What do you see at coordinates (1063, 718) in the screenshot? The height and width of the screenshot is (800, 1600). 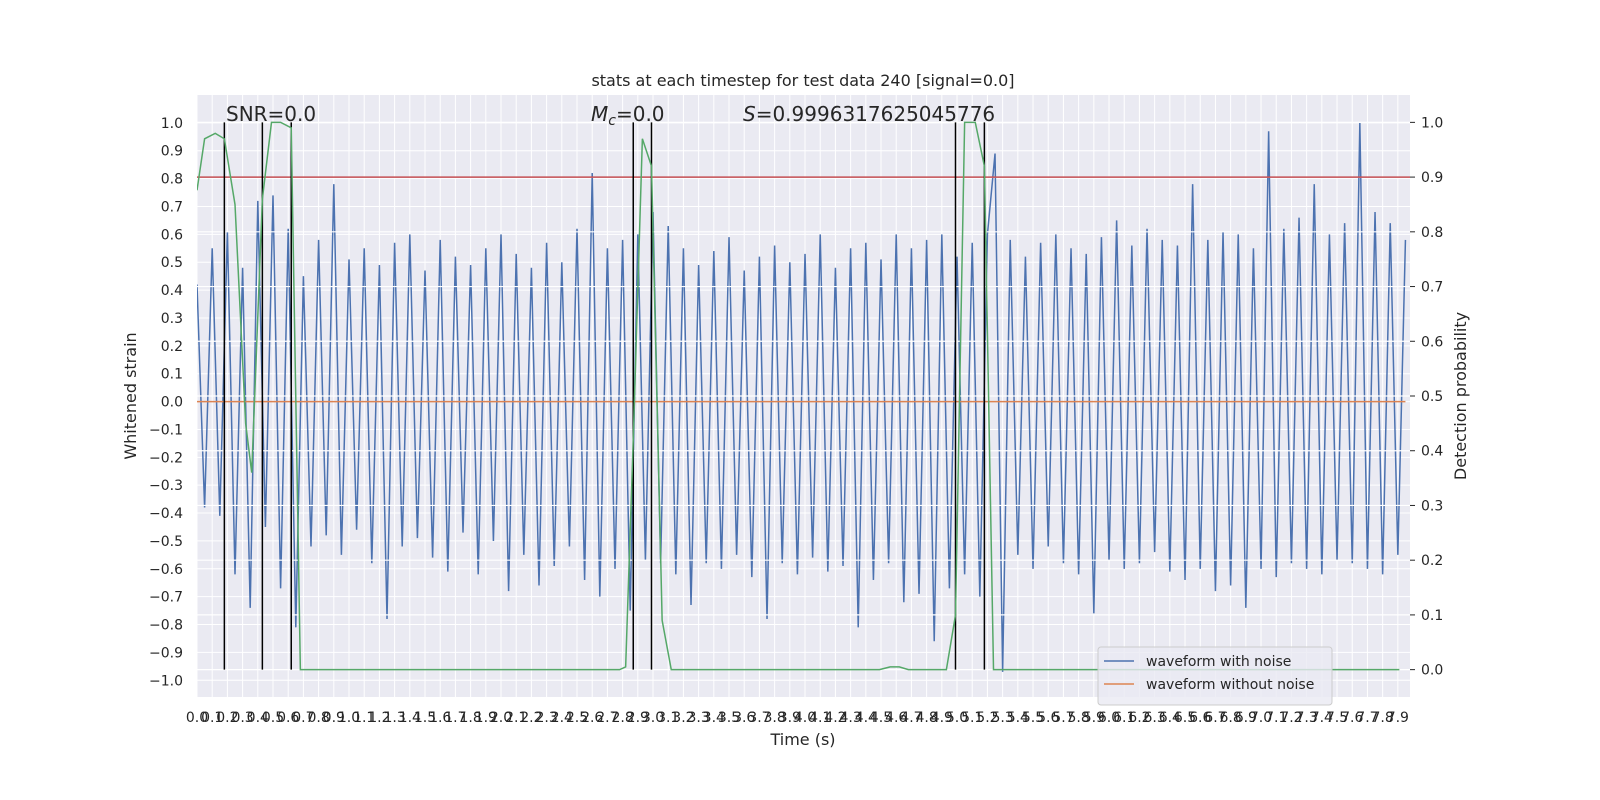 I see `x-tick-label: 5.7` at bounding box center [1063, 718].